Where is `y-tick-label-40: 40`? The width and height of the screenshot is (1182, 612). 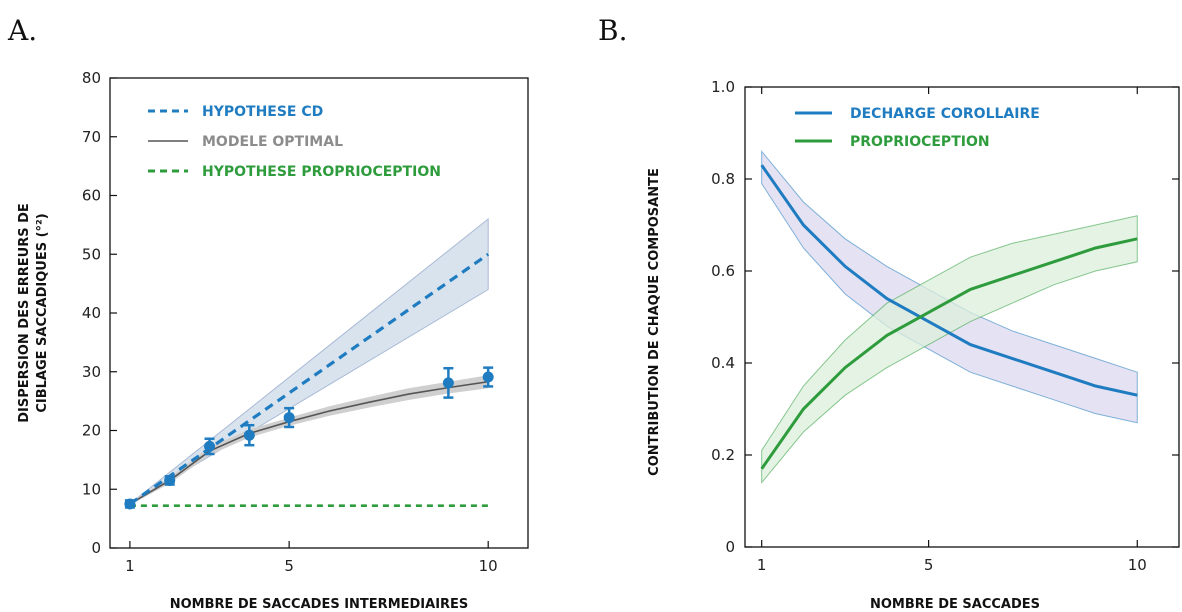
y-tick-label-40: 40 is located at coordinates (91, 313).